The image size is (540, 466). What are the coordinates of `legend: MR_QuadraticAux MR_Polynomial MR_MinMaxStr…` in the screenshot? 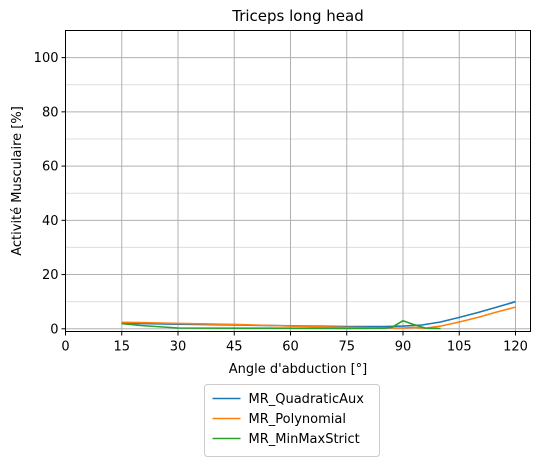 It's located at (292, 421).